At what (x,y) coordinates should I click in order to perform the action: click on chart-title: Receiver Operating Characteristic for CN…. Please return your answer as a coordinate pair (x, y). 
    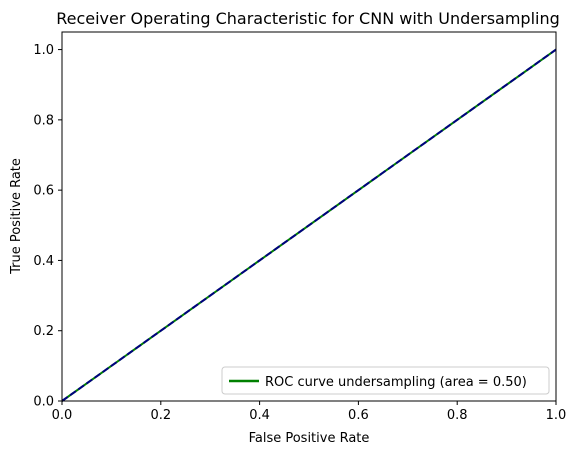
    Looking at the image, I should click on (308, 18).